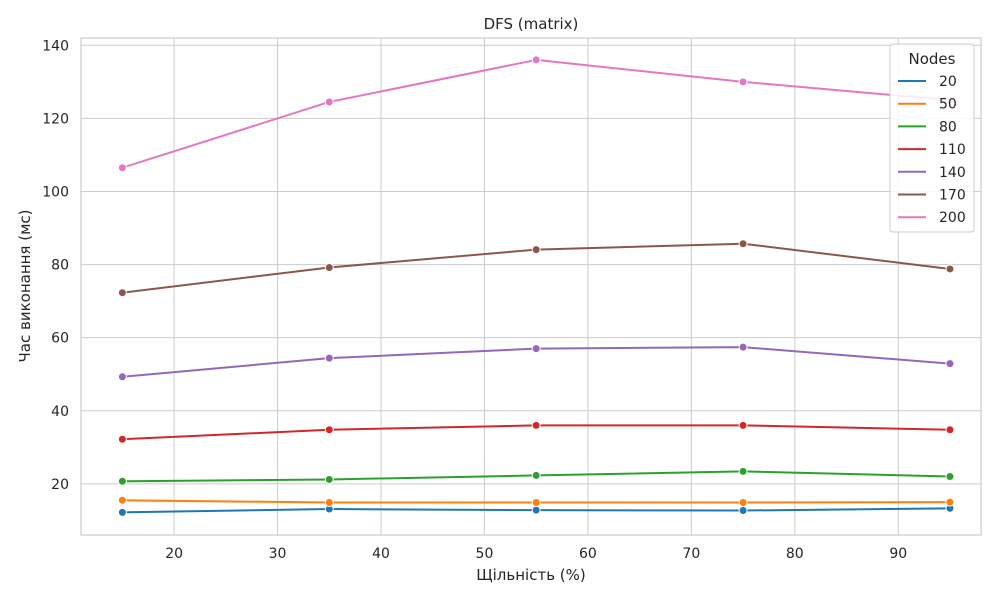  What do you see at coordinates (55, 192) in the screenshot?
I see `y-tick-label: 100` at bounding box center [55, 192].